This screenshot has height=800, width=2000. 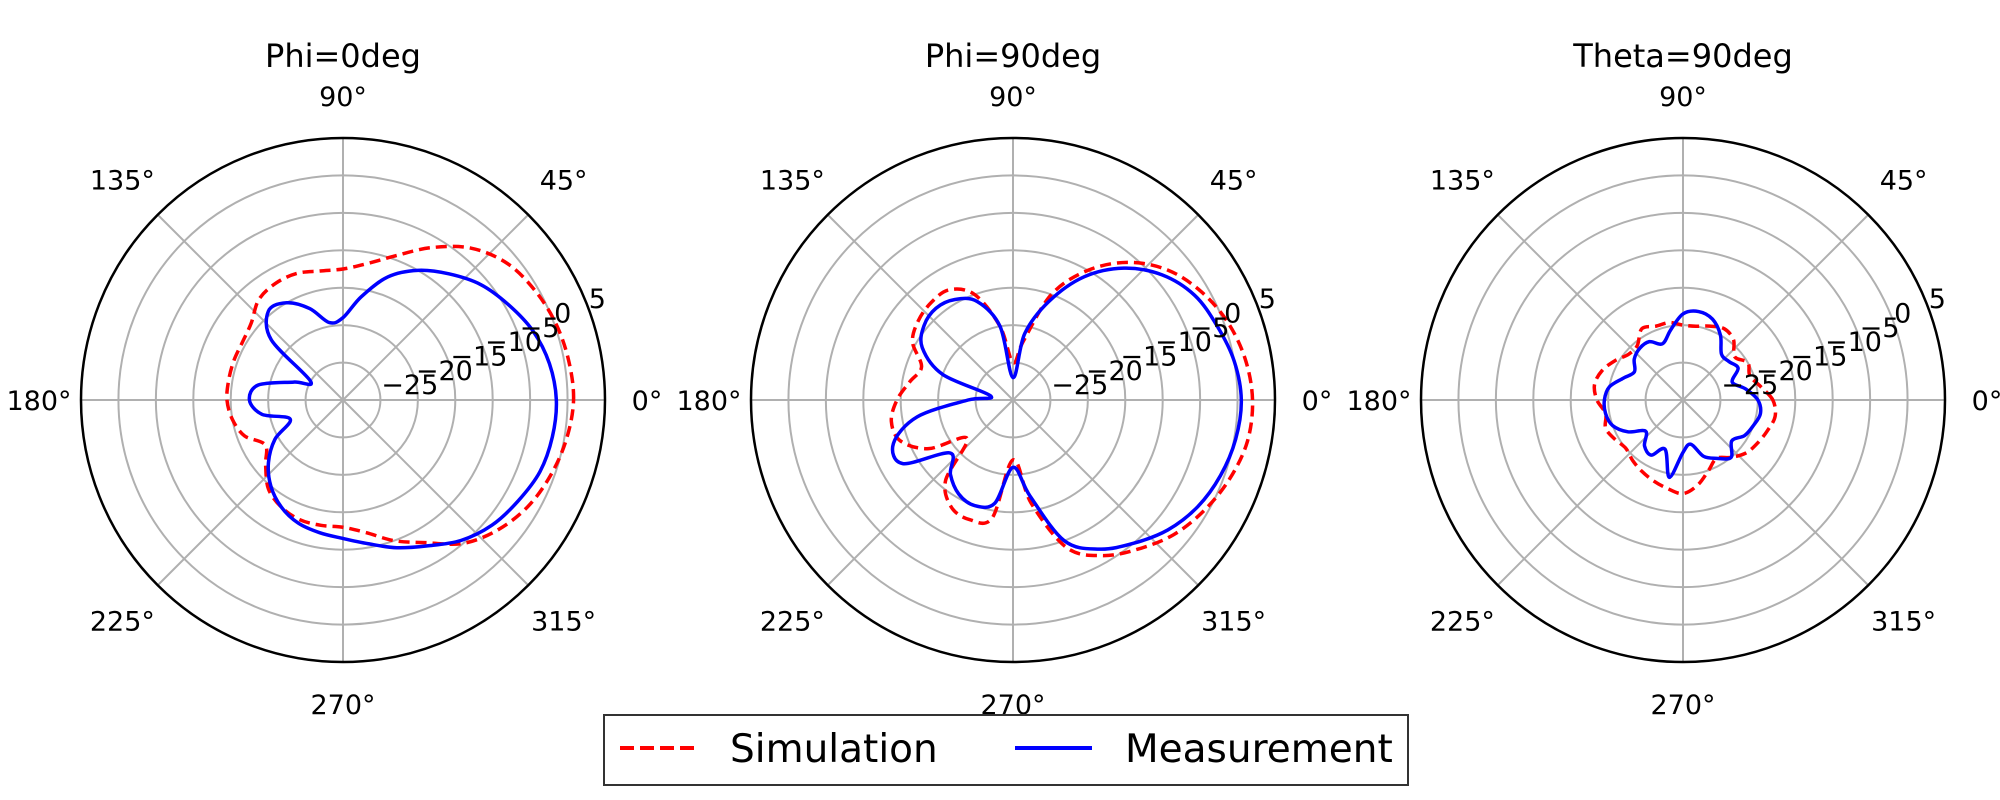 What do you see at coordinates (1259, 749) in the screenshot?
I see `legend-label-measurement: Measurement` at bounding box center [1259, 749].